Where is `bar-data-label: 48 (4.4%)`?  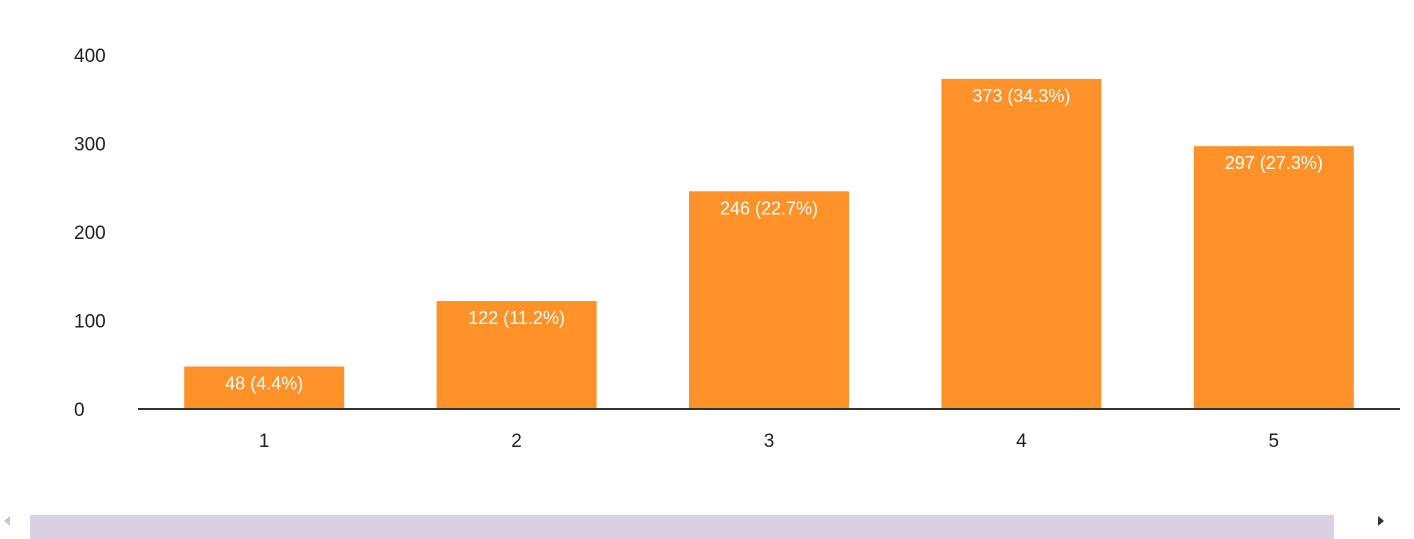
bar-data-label: 48 (4.4%) is located at coordinates (264, 384).